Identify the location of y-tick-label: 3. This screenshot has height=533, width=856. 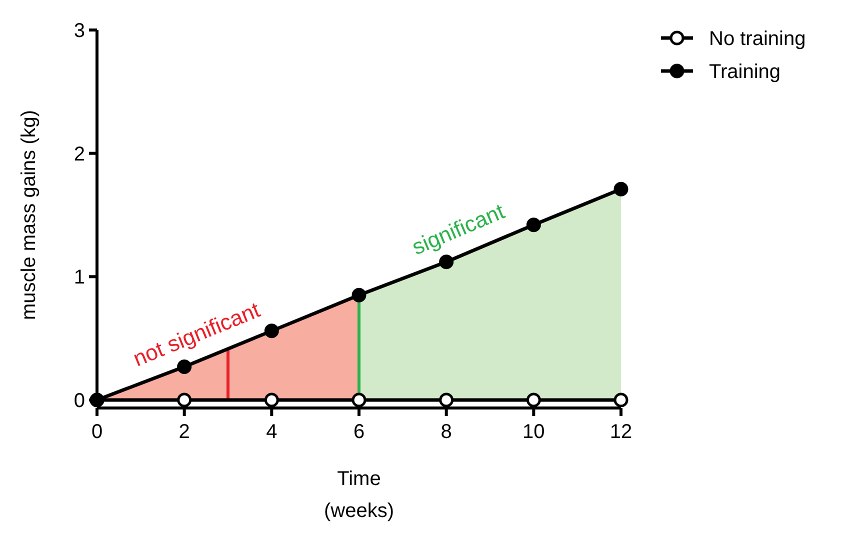
(79, 31).